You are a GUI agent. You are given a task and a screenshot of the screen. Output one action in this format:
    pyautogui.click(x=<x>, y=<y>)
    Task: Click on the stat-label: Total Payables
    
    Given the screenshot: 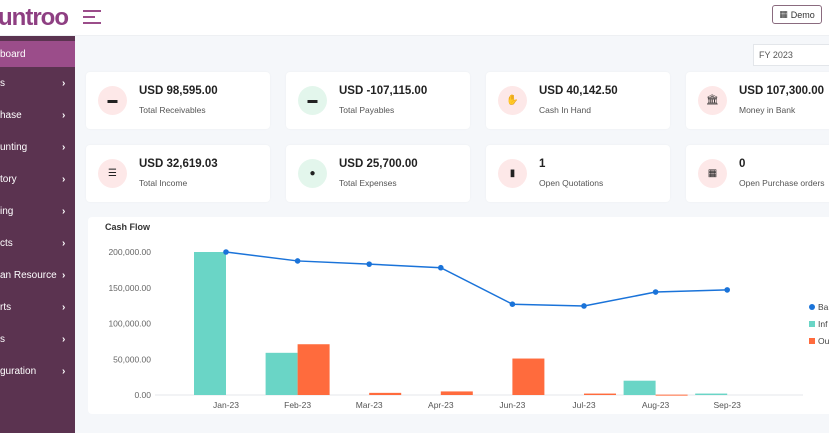 What is the action you would take?
    pyautogui.click(x=367, y=110)
    